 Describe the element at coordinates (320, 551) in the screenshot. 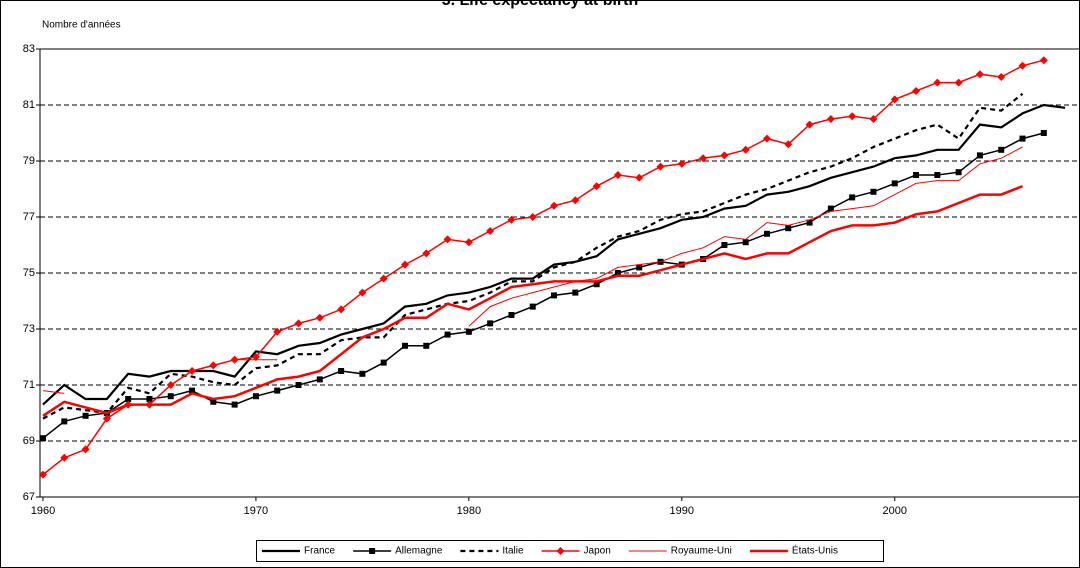

I see `legend-label: France` at that location.